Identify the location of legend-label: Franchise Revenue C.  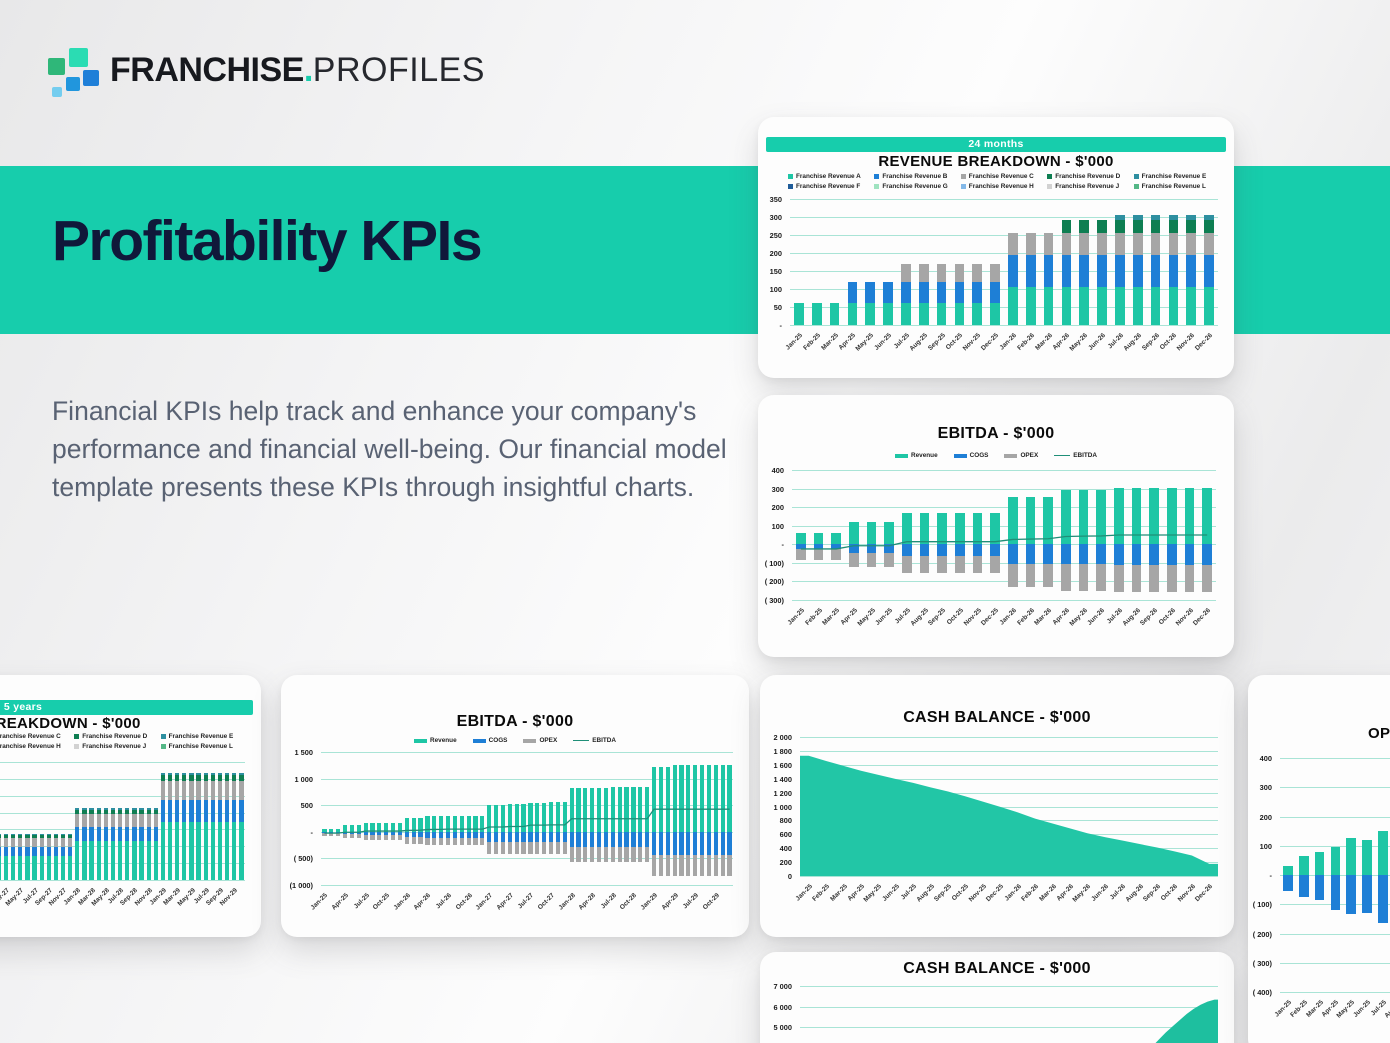
(1001, 176).